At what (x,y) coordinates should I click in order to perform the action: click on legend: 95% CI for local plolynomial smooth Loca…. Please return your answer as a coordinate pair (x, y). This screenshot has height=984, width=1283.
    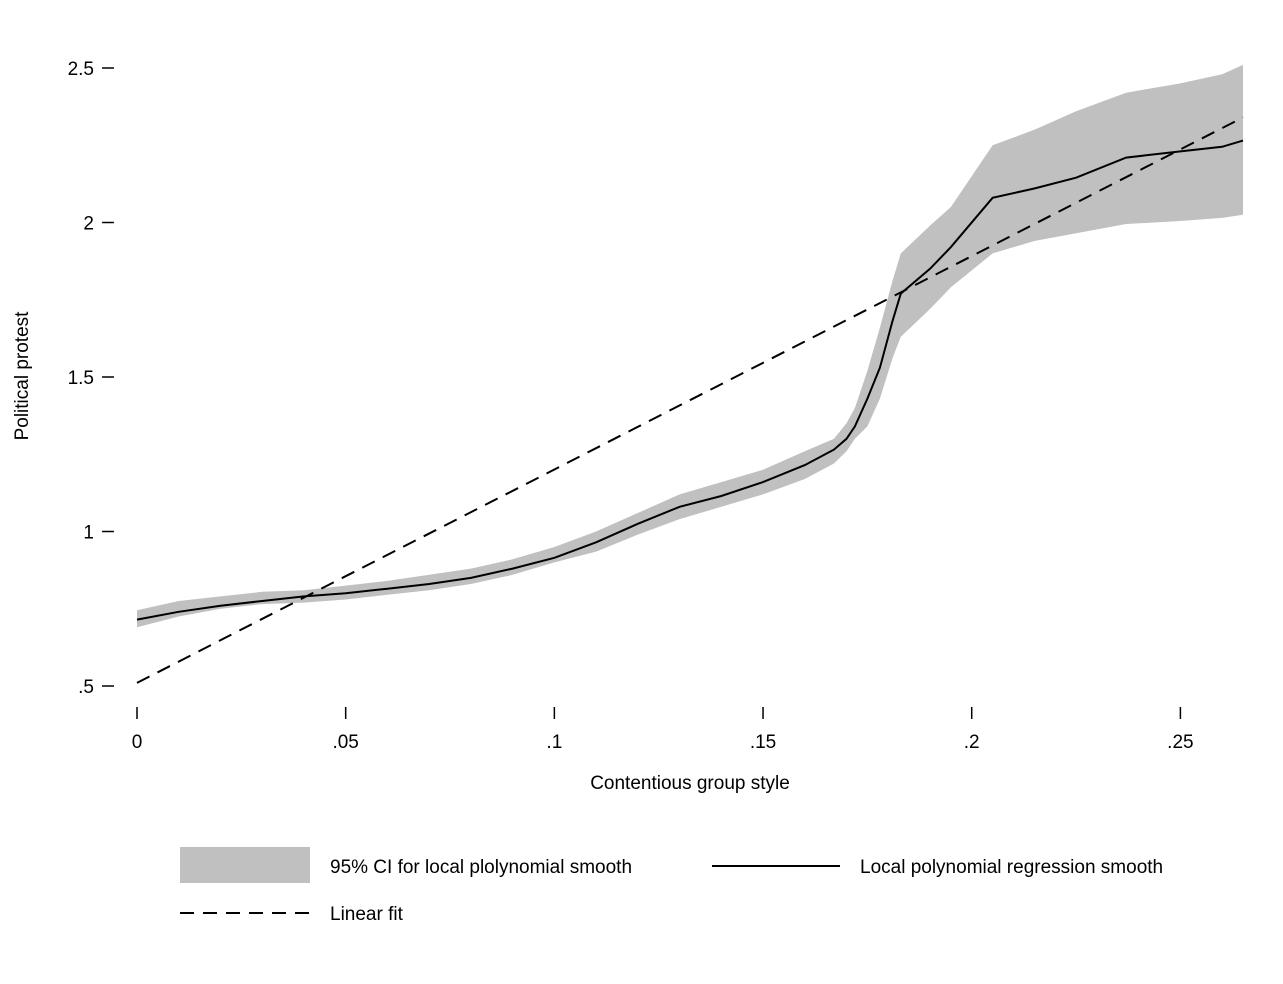
    Looking at the image, I should click on (671, 886).